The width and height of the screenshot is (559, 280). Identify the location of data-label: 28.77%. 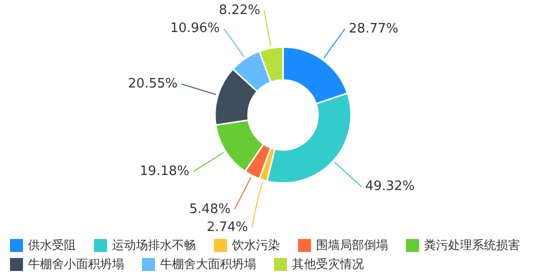
(373, 28).